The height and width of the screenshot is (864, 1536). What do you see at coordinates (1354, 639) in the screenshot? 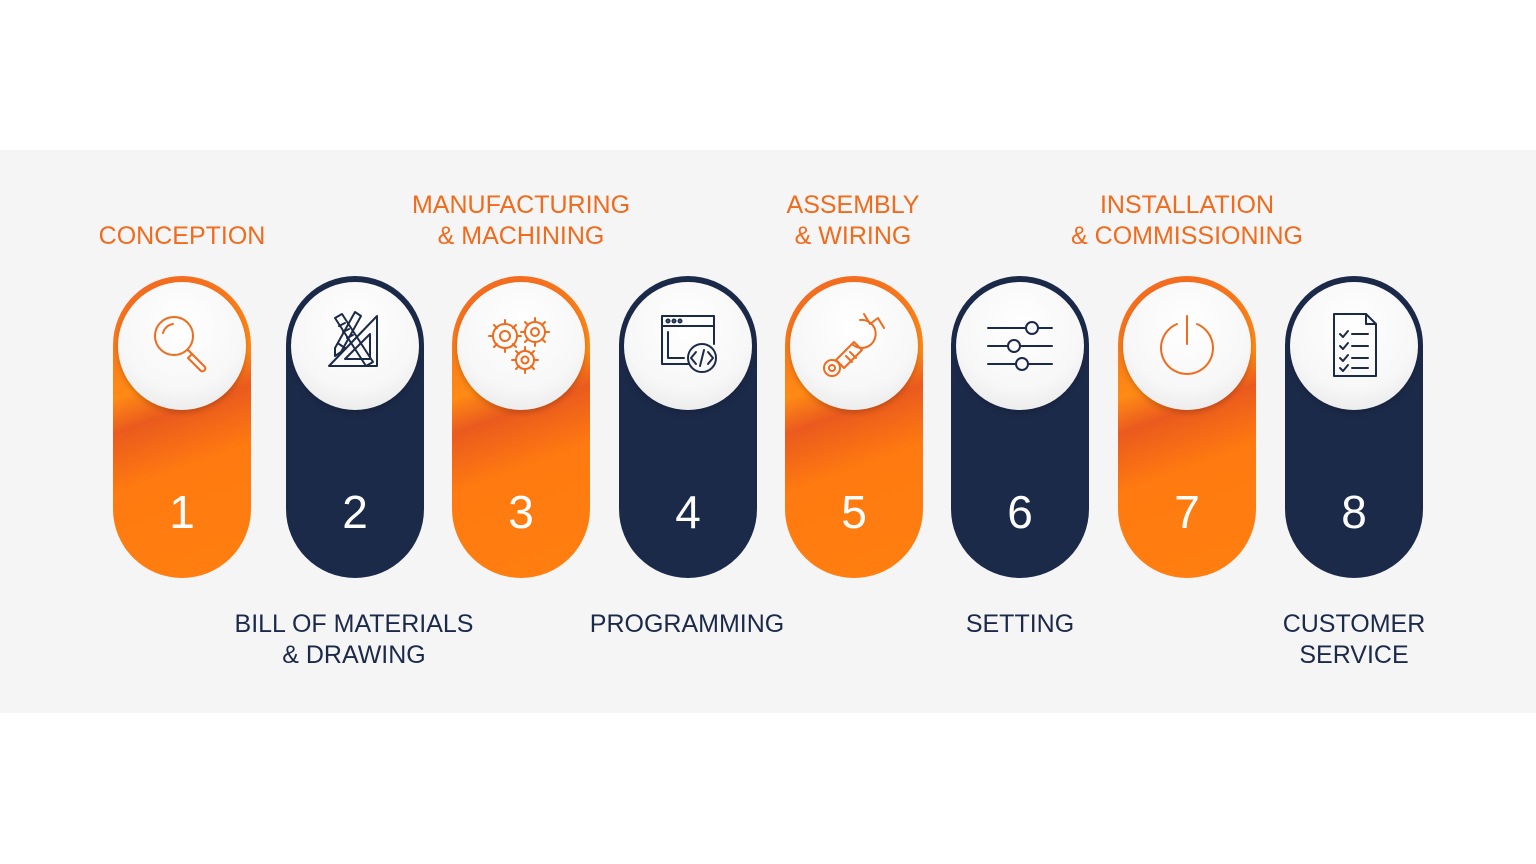
I see `step-8-label: CUSTOMER SERVICE` at bounding box center [1354, 639].